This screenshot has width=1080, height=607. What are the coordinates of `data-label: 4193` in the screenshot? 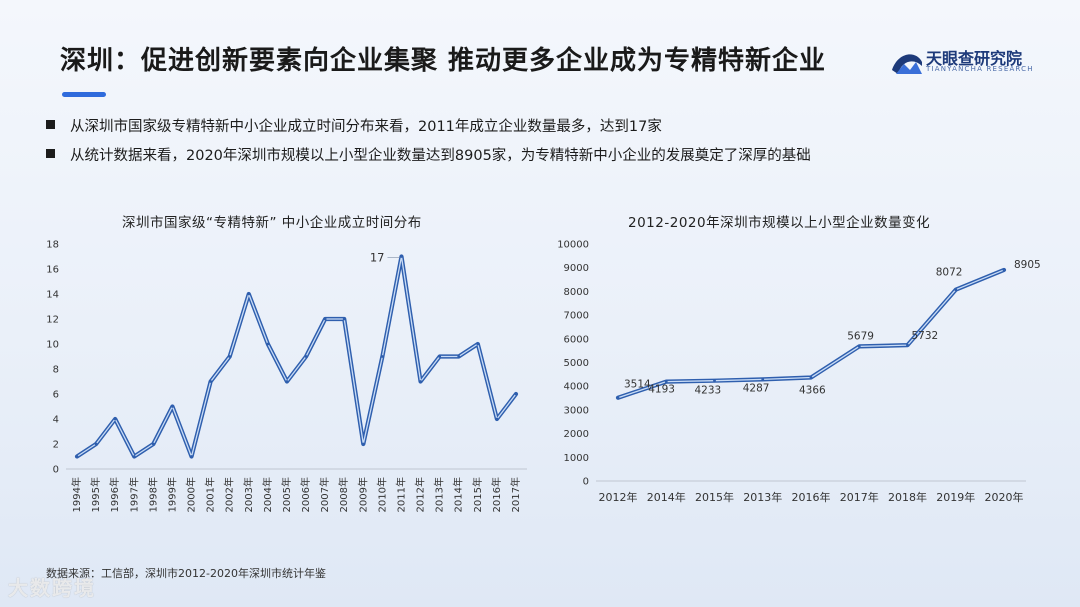 It's located at (661, 390).